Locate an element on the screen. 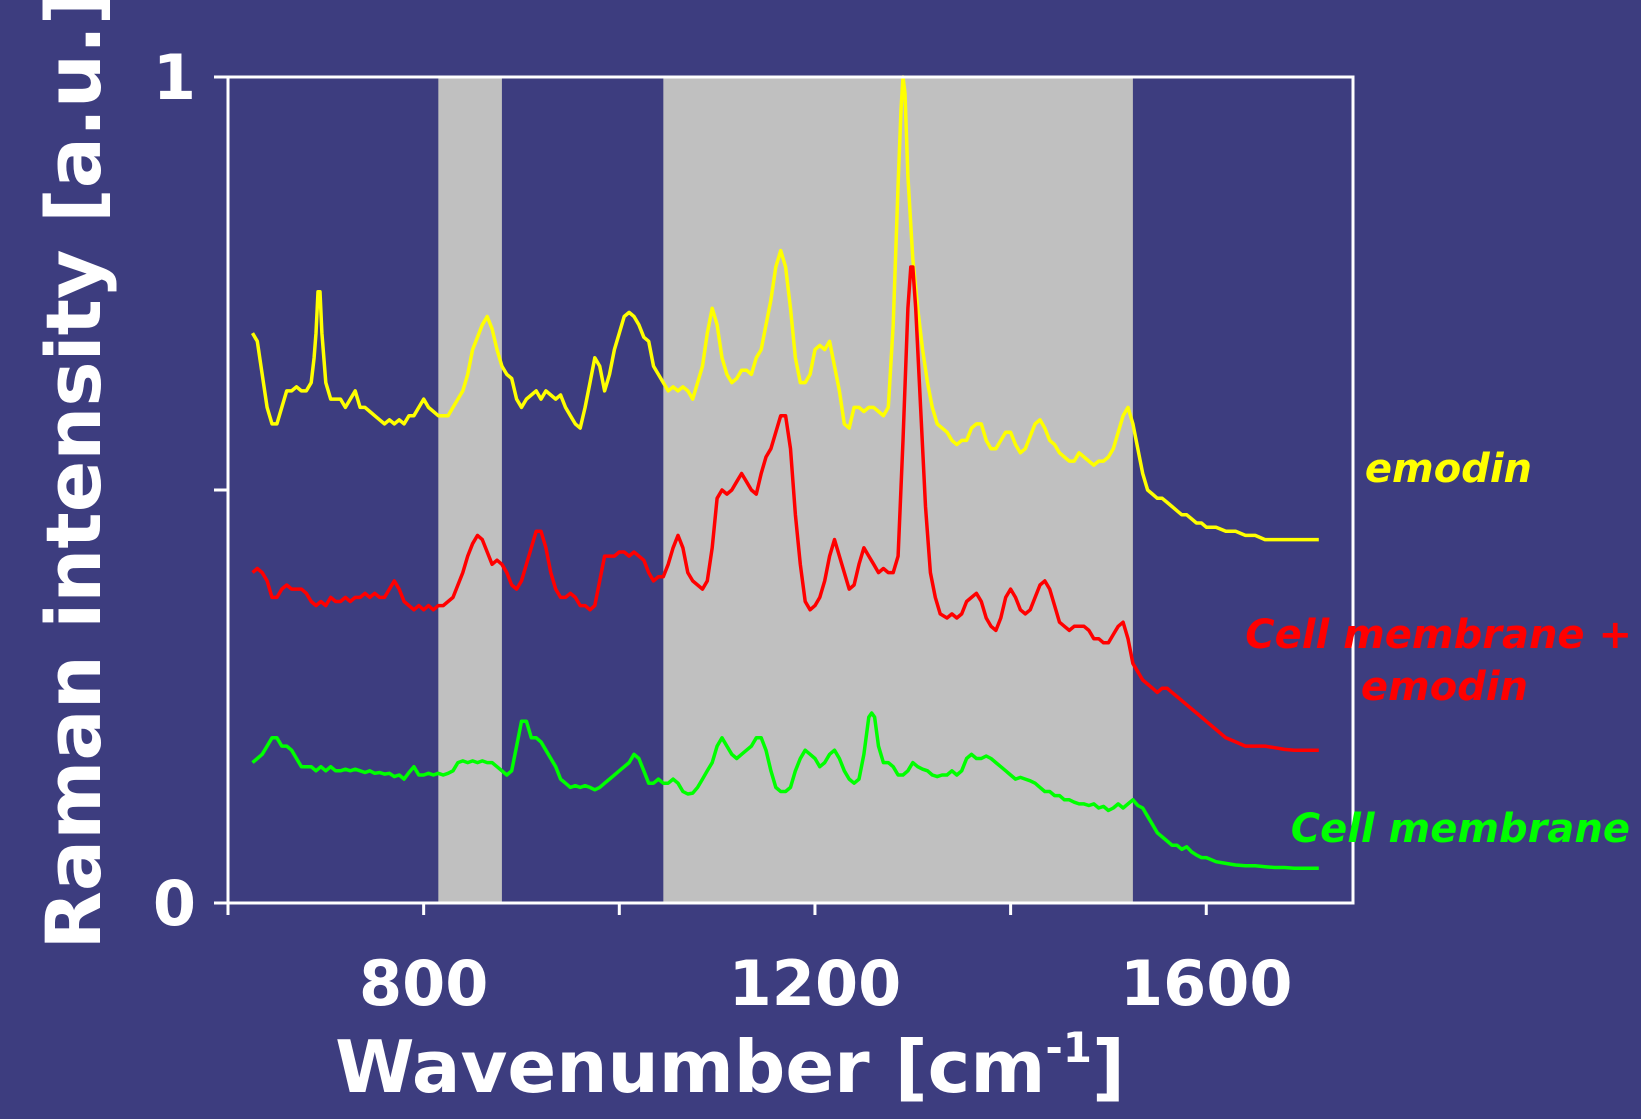  series-line-cell-membrane is located at coordinates (785, 791).